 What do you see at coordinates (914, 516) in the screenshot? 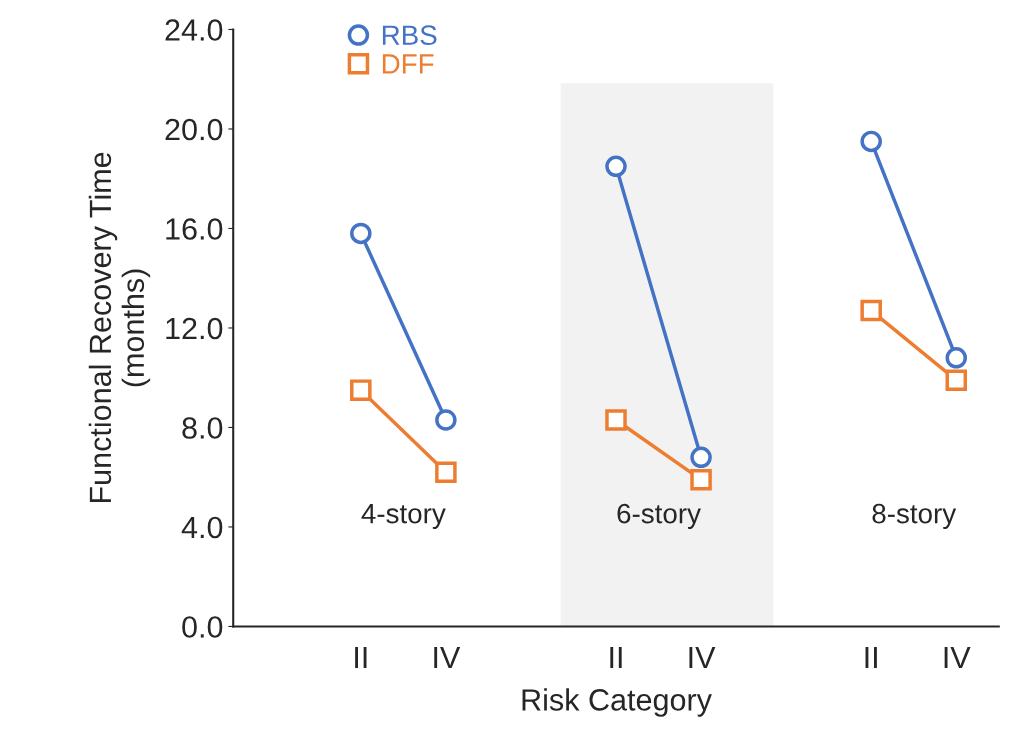
I see `annotation: 8-story` at bounding box center [914, 516].